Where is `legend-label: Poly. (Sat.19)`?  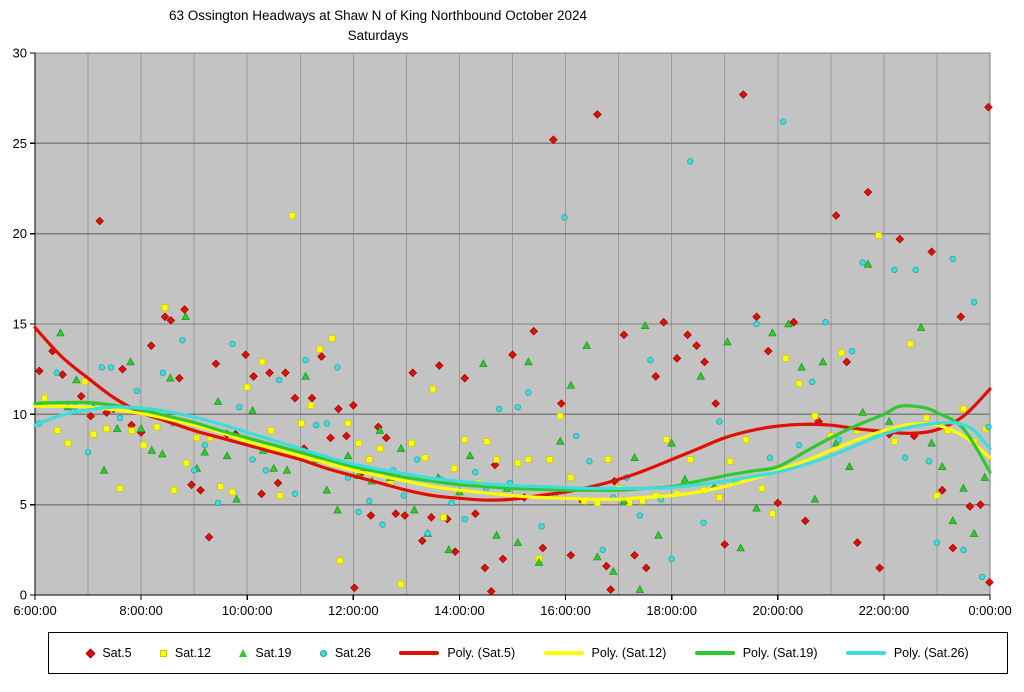 legend-label: Poly. (Sat.19) is located at coordinates (780, 653).